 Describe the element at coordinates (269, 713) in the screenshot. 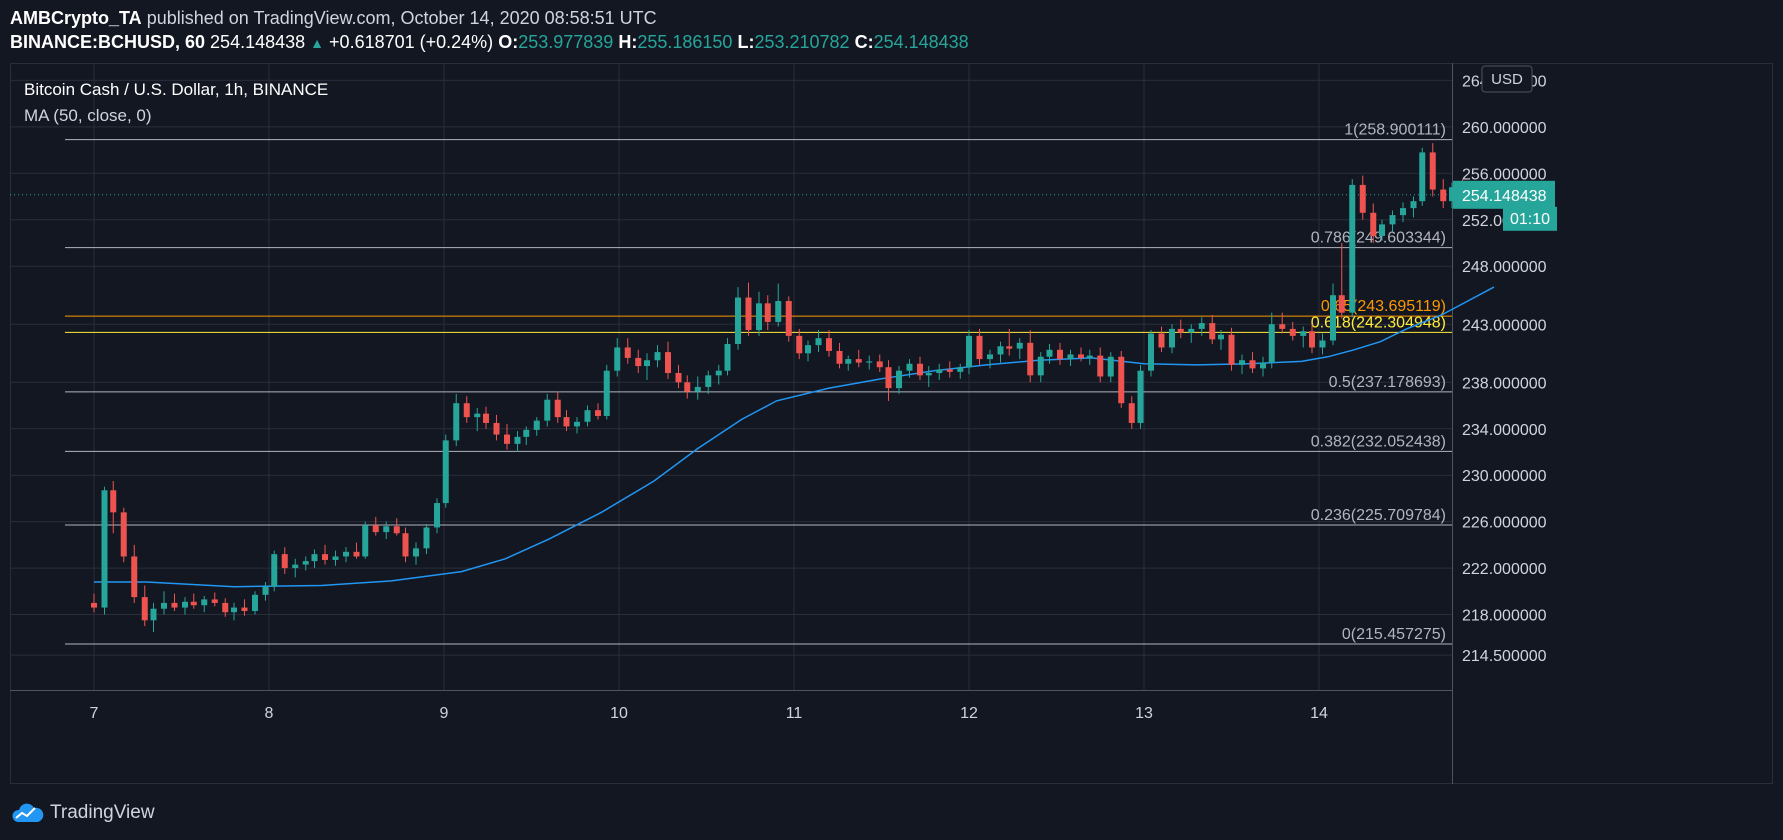

I see `time-tick-label: 8` at that location.